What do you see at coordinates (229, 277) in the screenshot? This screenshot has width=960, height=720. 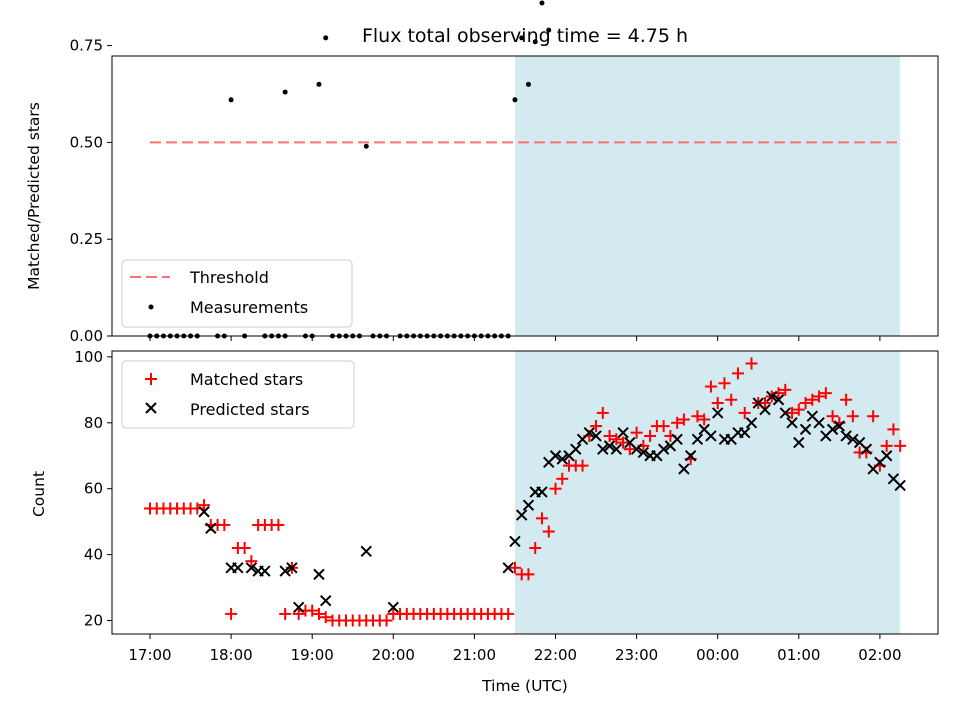 I see `legend-threshold-label: Threshold` at bounding box center [229, 277].